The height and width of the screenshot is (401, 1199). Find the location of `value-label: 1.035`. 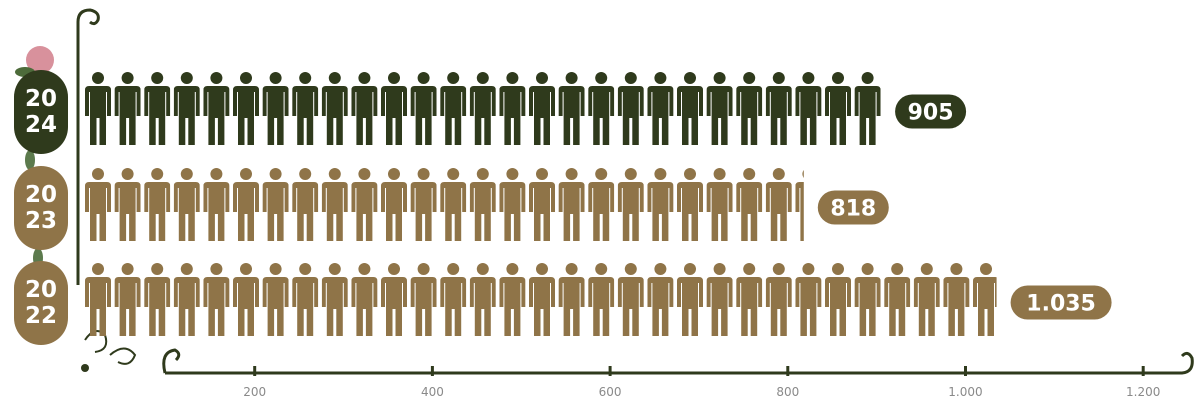

value-label: 1.035 is located at coordinates (1061, 304).